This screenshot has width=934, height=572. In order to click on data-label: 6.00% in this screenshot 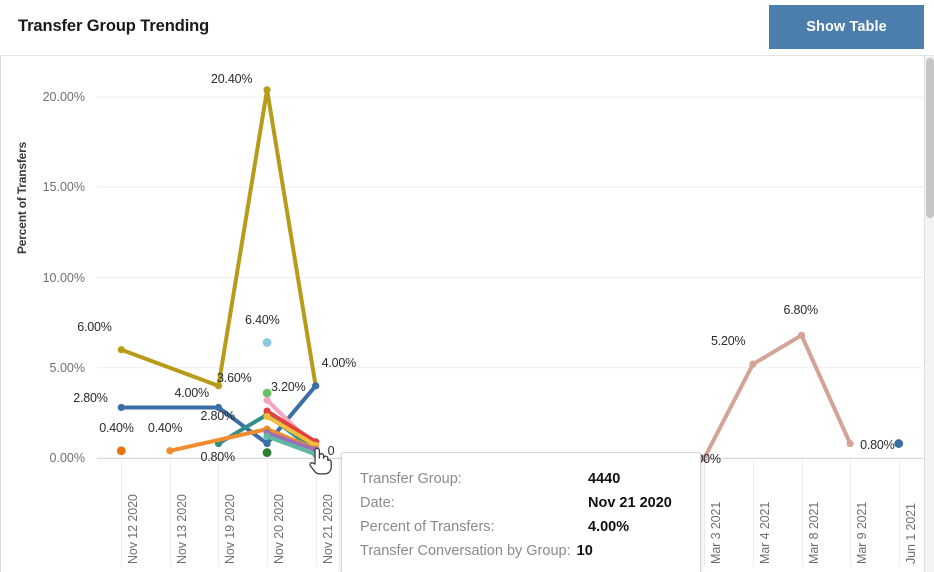, I will do `click(94, 326)`.